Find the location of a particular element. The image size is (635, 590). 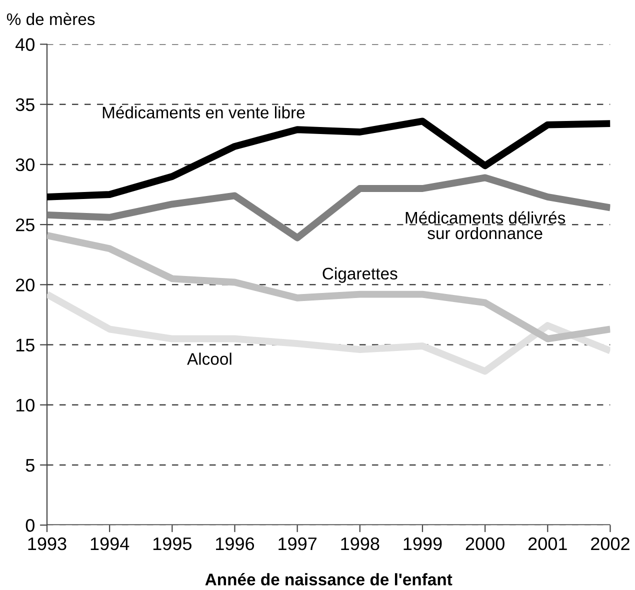

x-tick-label: 1995 is located at coordinates (172, 543).